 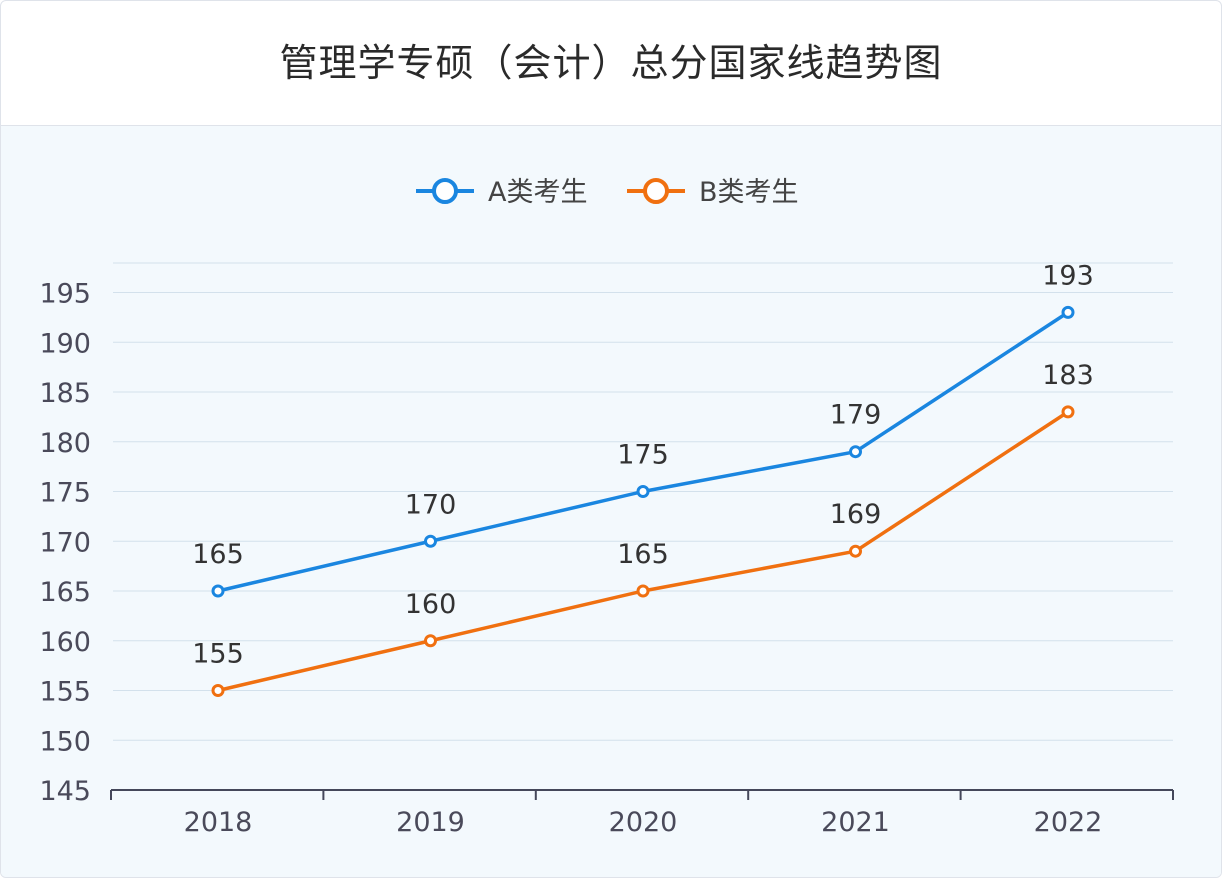 I want to click on x-tick-label: 2019, so click(x=430, y=822).